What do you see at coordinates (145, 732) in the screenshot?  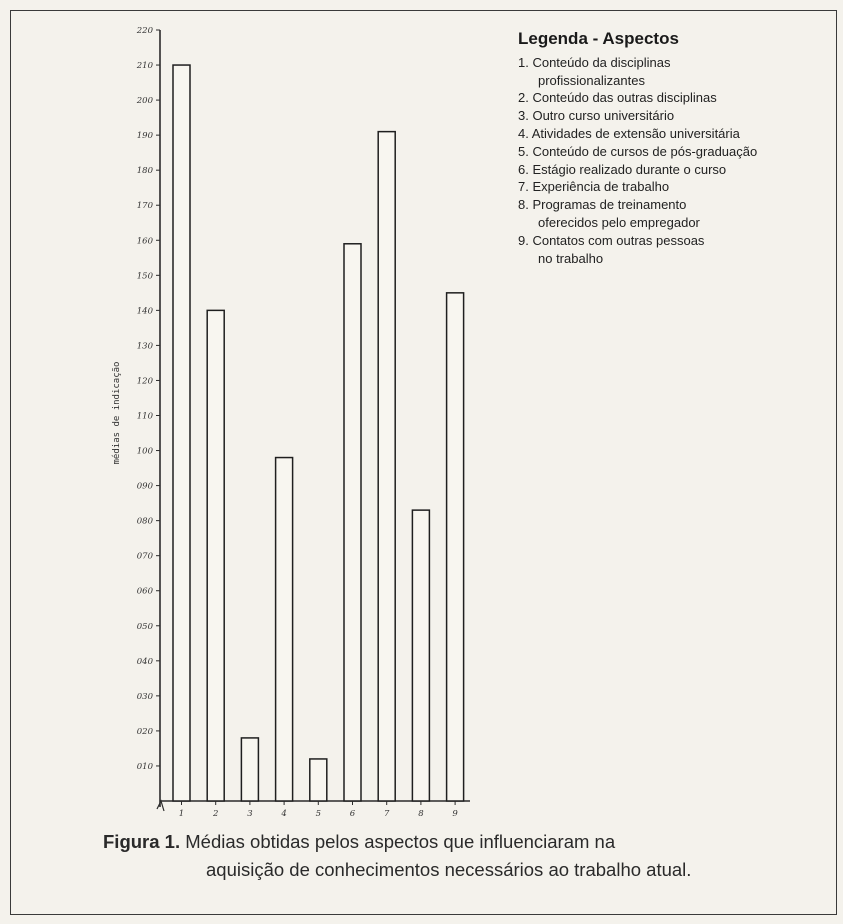 I see `y-tick-label: 020` at bounding box center [145, 732].